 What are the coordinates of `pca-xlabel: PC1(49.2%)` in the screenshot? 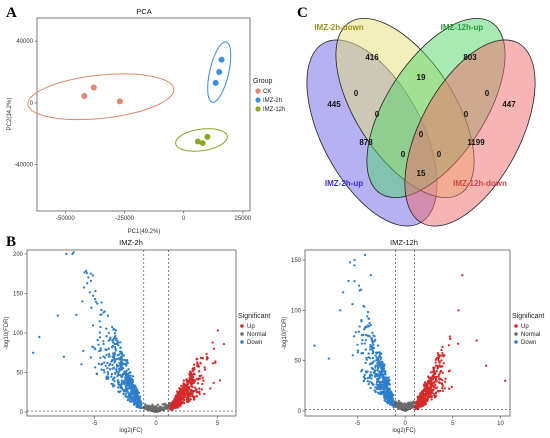 It's located at (144, 232).